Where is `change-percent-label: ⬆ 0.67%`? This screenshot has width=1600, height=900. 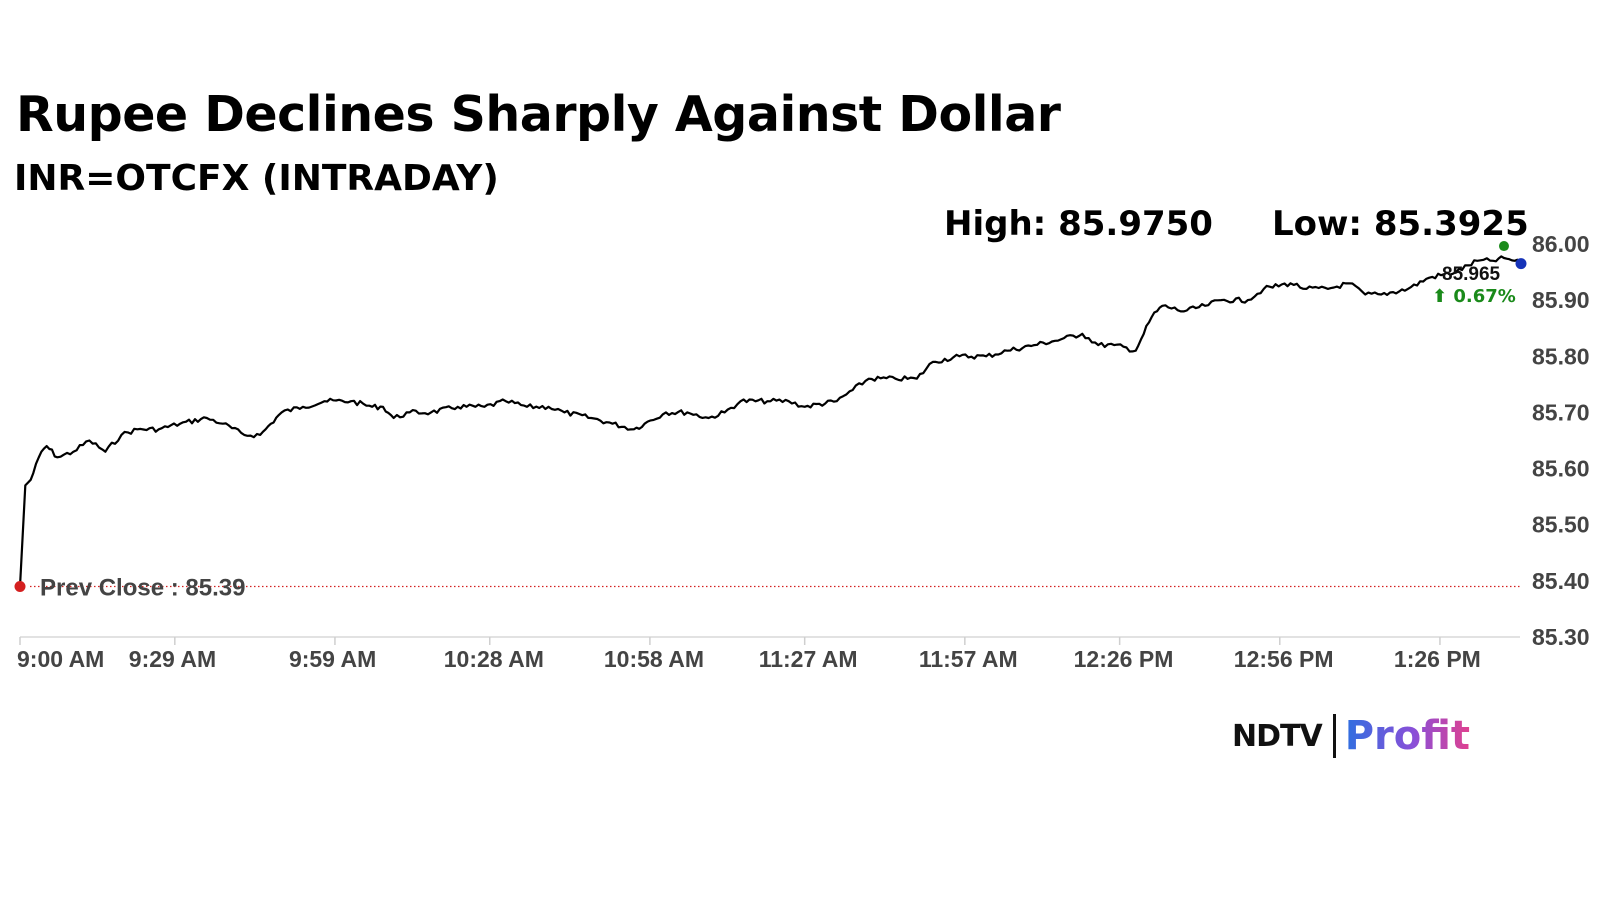
change-percent-label: ⬆ 0.67% is located at coordinates (1474, 296).